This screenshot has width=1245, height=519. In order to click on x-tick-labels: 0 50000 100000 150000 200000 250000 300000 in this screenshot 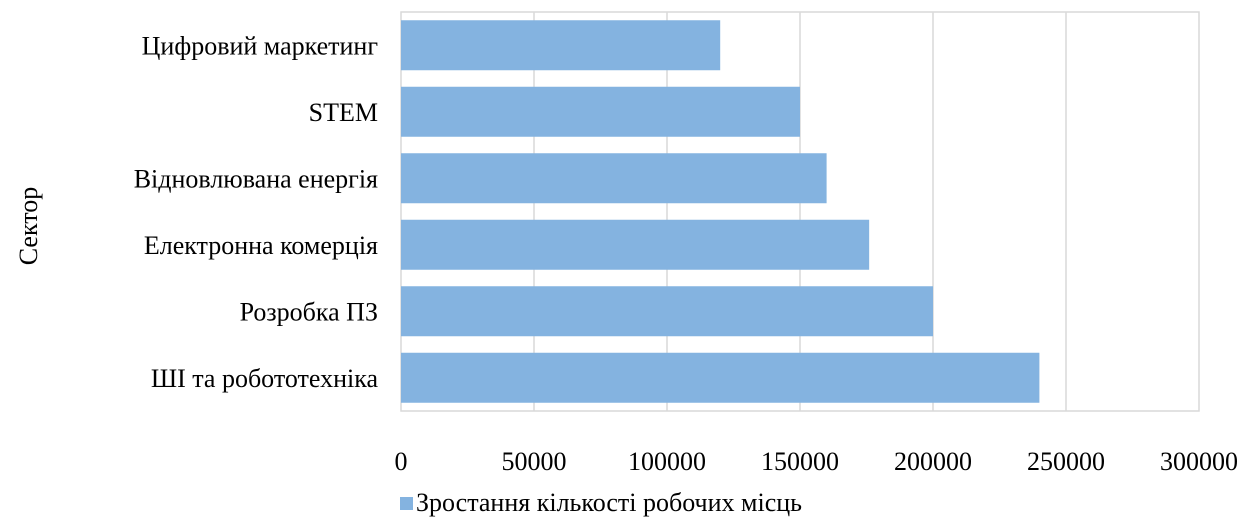, I will do `click(817, 461)`.